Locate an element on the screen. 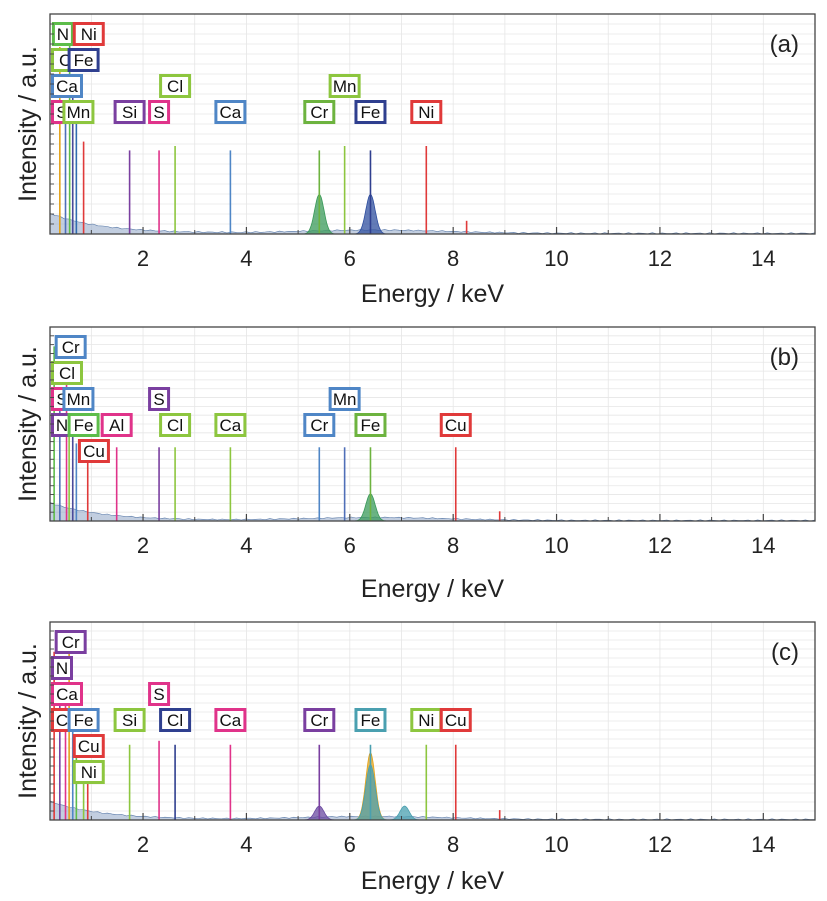  panel-label: (a) is located at coordinates (784, 44).